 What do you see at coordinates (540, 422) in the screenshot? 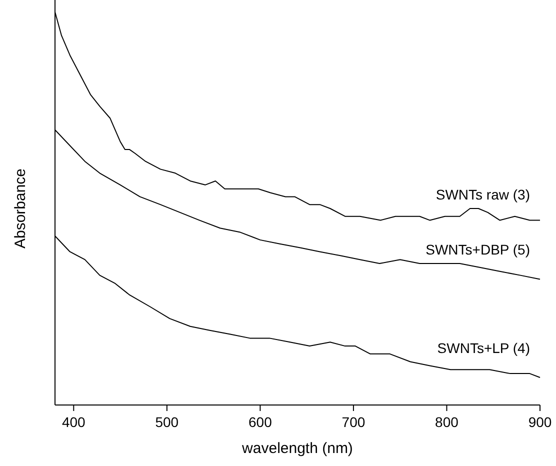
I see `x-tick-label: 900` at bounding box center [540, 422].